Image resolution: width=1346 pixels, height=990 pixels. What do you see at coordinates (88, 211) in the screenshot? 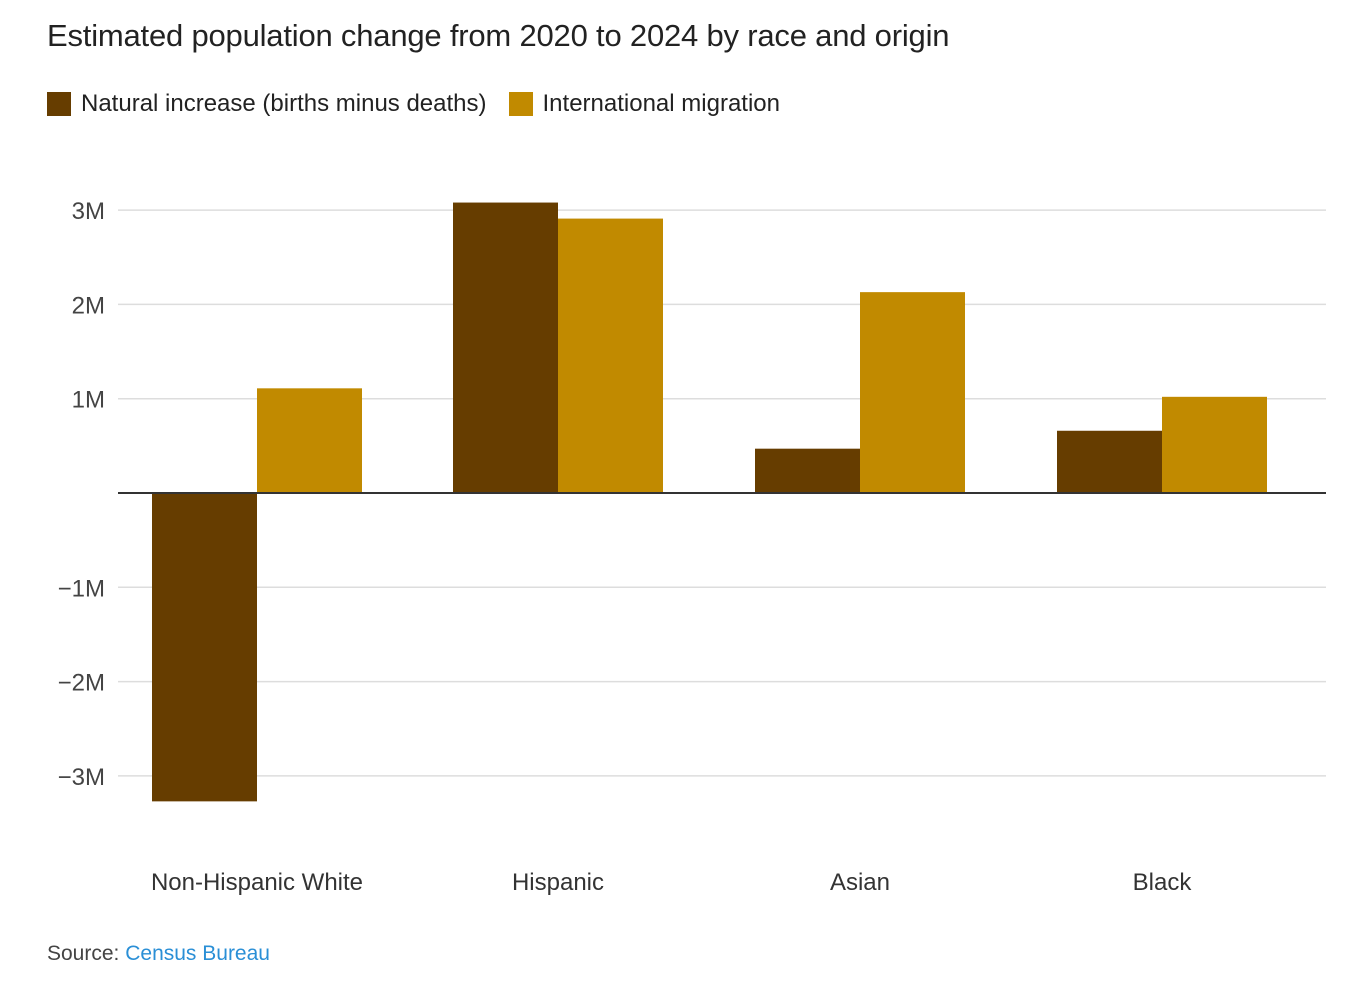
I see `y-tick-label: 3M` at bounding box center [88, 211].